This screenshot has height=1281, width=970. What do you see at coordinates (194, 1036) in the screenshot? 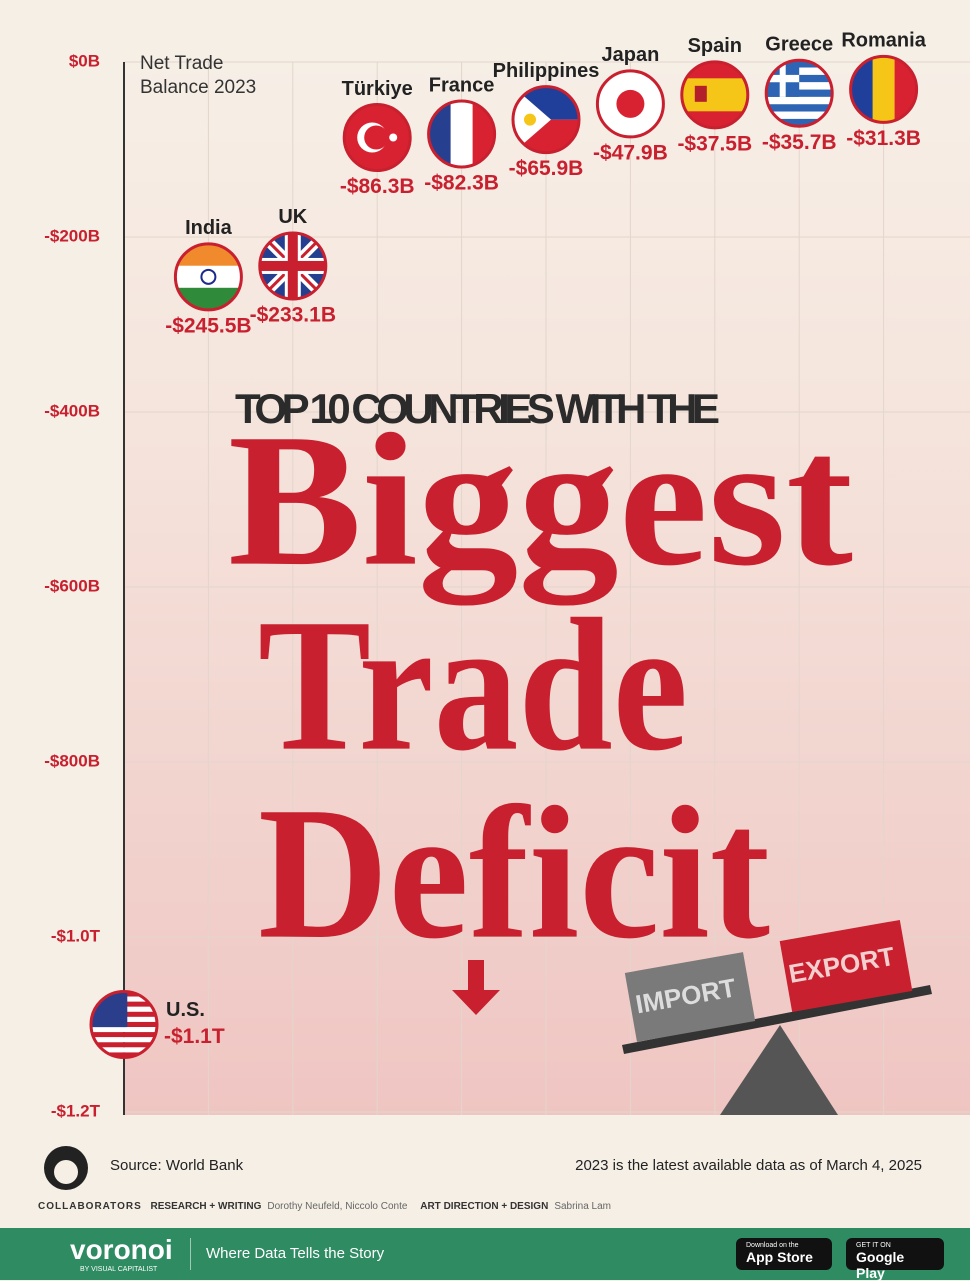
I see `value-label: -$1.1T` at bounding box center [194, 1036].